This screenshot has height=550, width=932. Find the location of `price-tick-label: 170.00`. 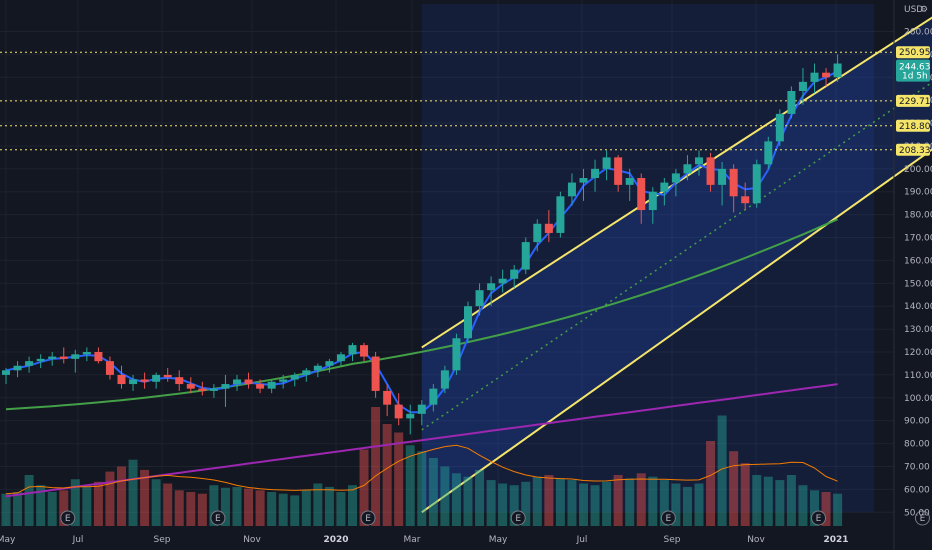

price-tick-label: 170.00 is located at coordinates (918, 239).